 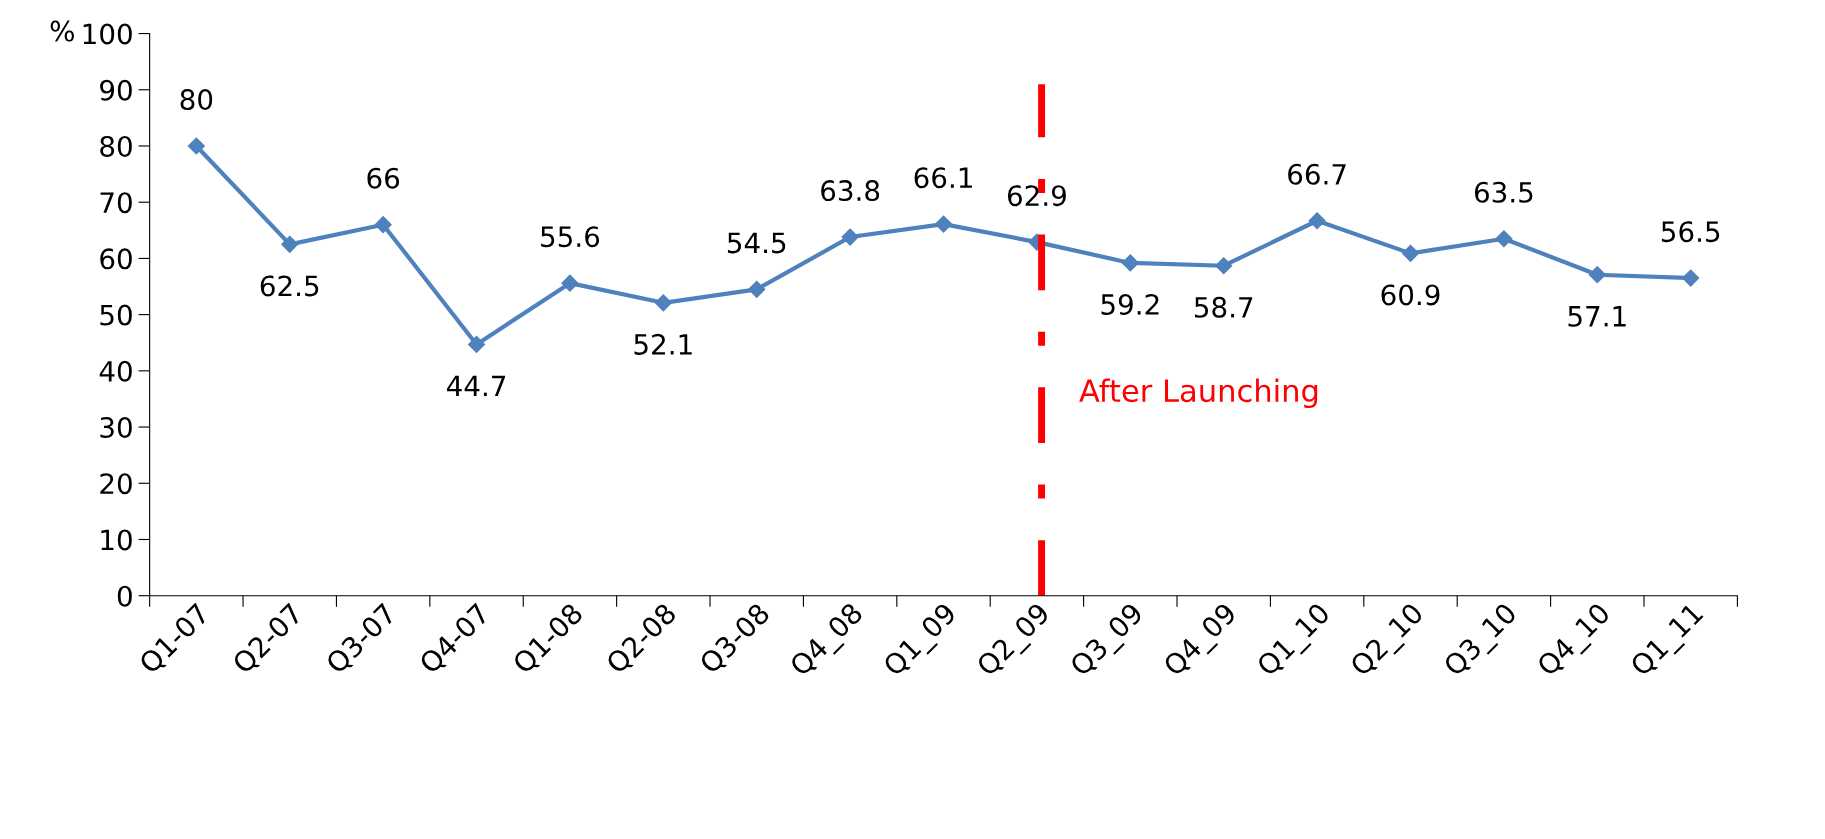 I want to click on data-label: 52.1, so click(x=663, y=344).